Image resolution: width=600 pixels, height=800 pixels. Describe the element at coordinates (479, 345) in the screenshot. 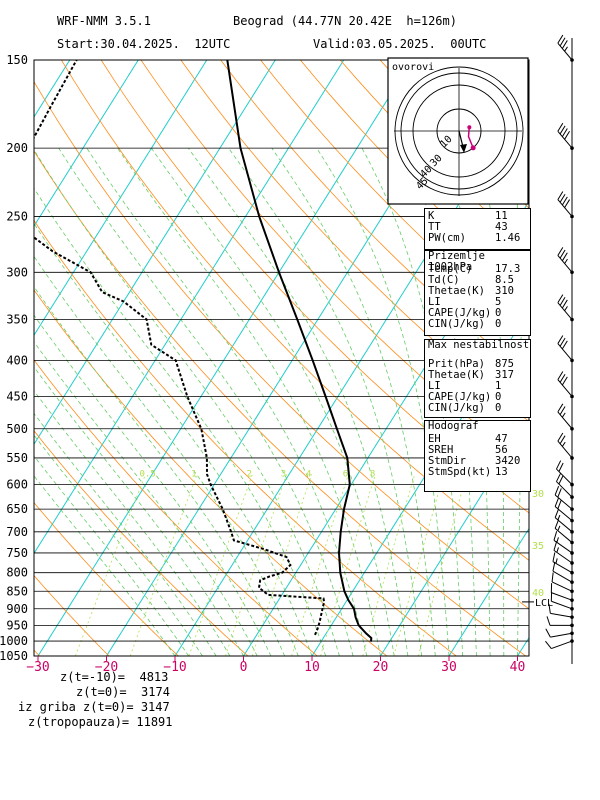

I see `max-instability-title: Max nestabilnost` at that location.